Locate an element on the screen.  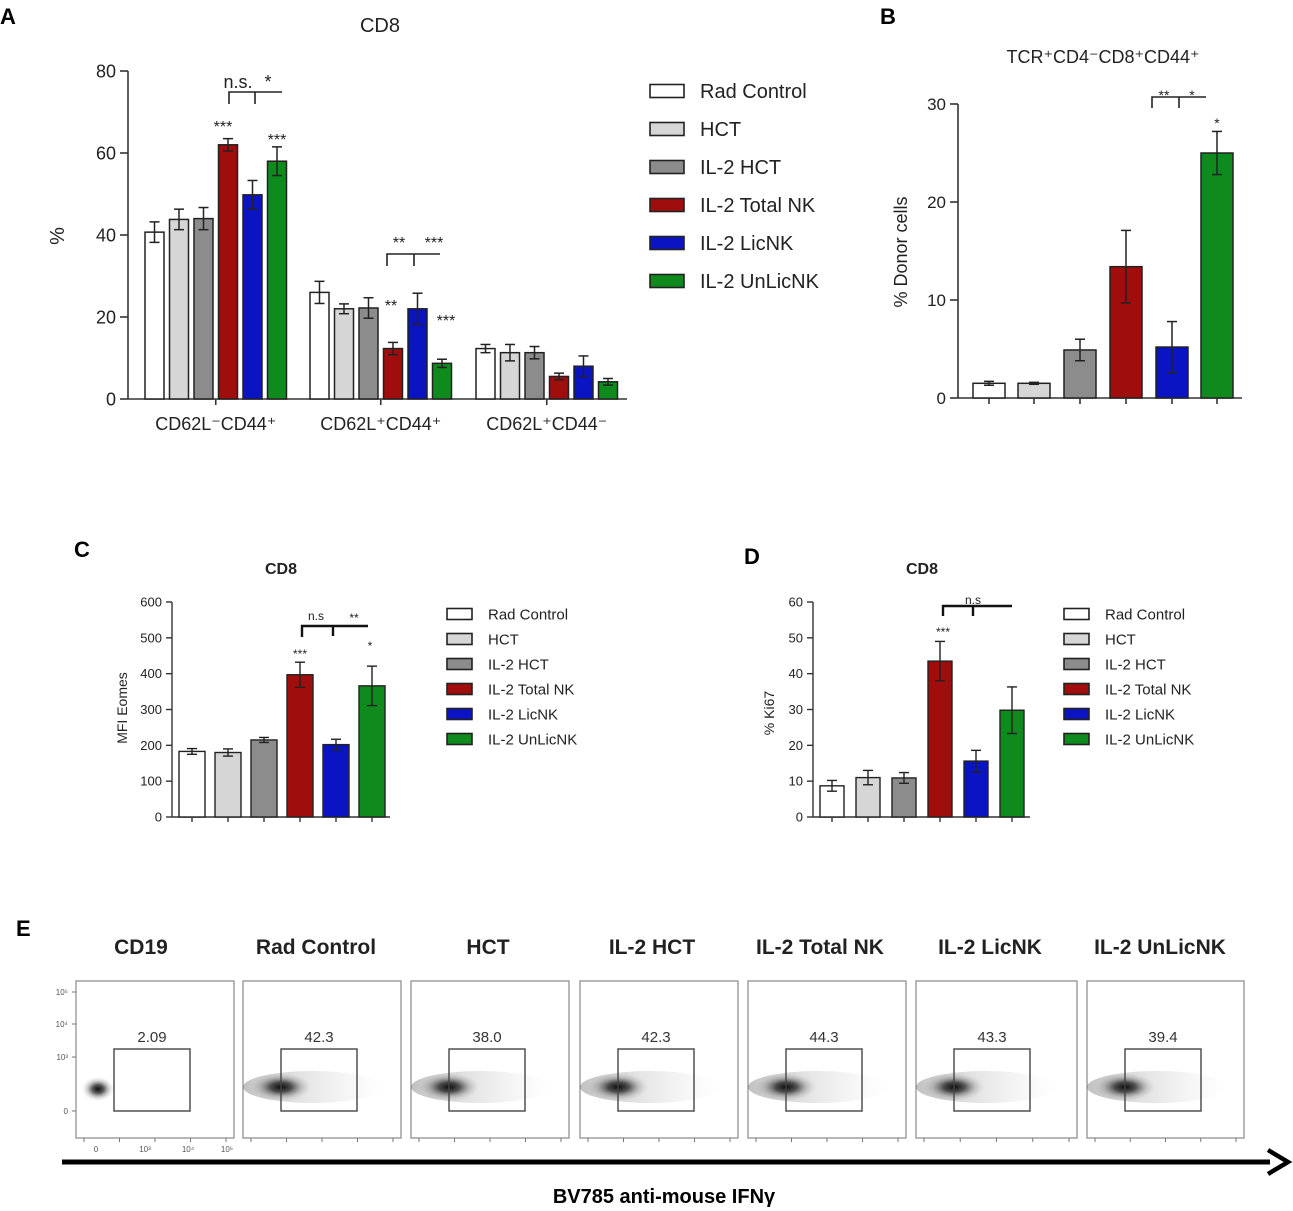
flow-y-tick-label: 10⁴ is located at coordinates (62, 1024).